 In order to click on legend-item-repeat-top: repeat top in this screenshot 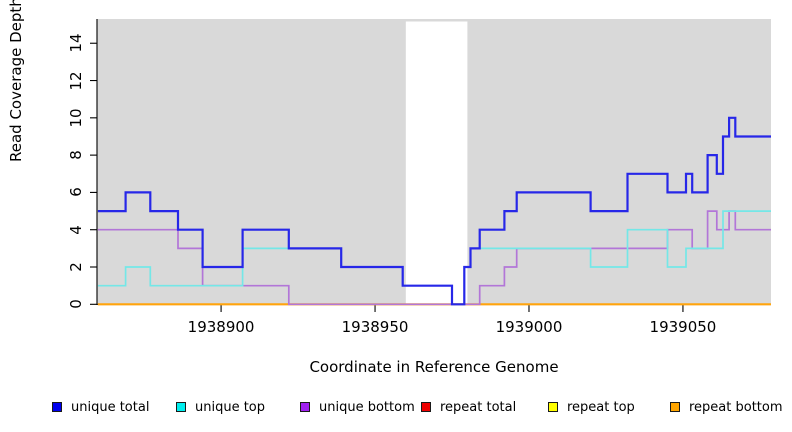, I will do `click(591, 407)`.